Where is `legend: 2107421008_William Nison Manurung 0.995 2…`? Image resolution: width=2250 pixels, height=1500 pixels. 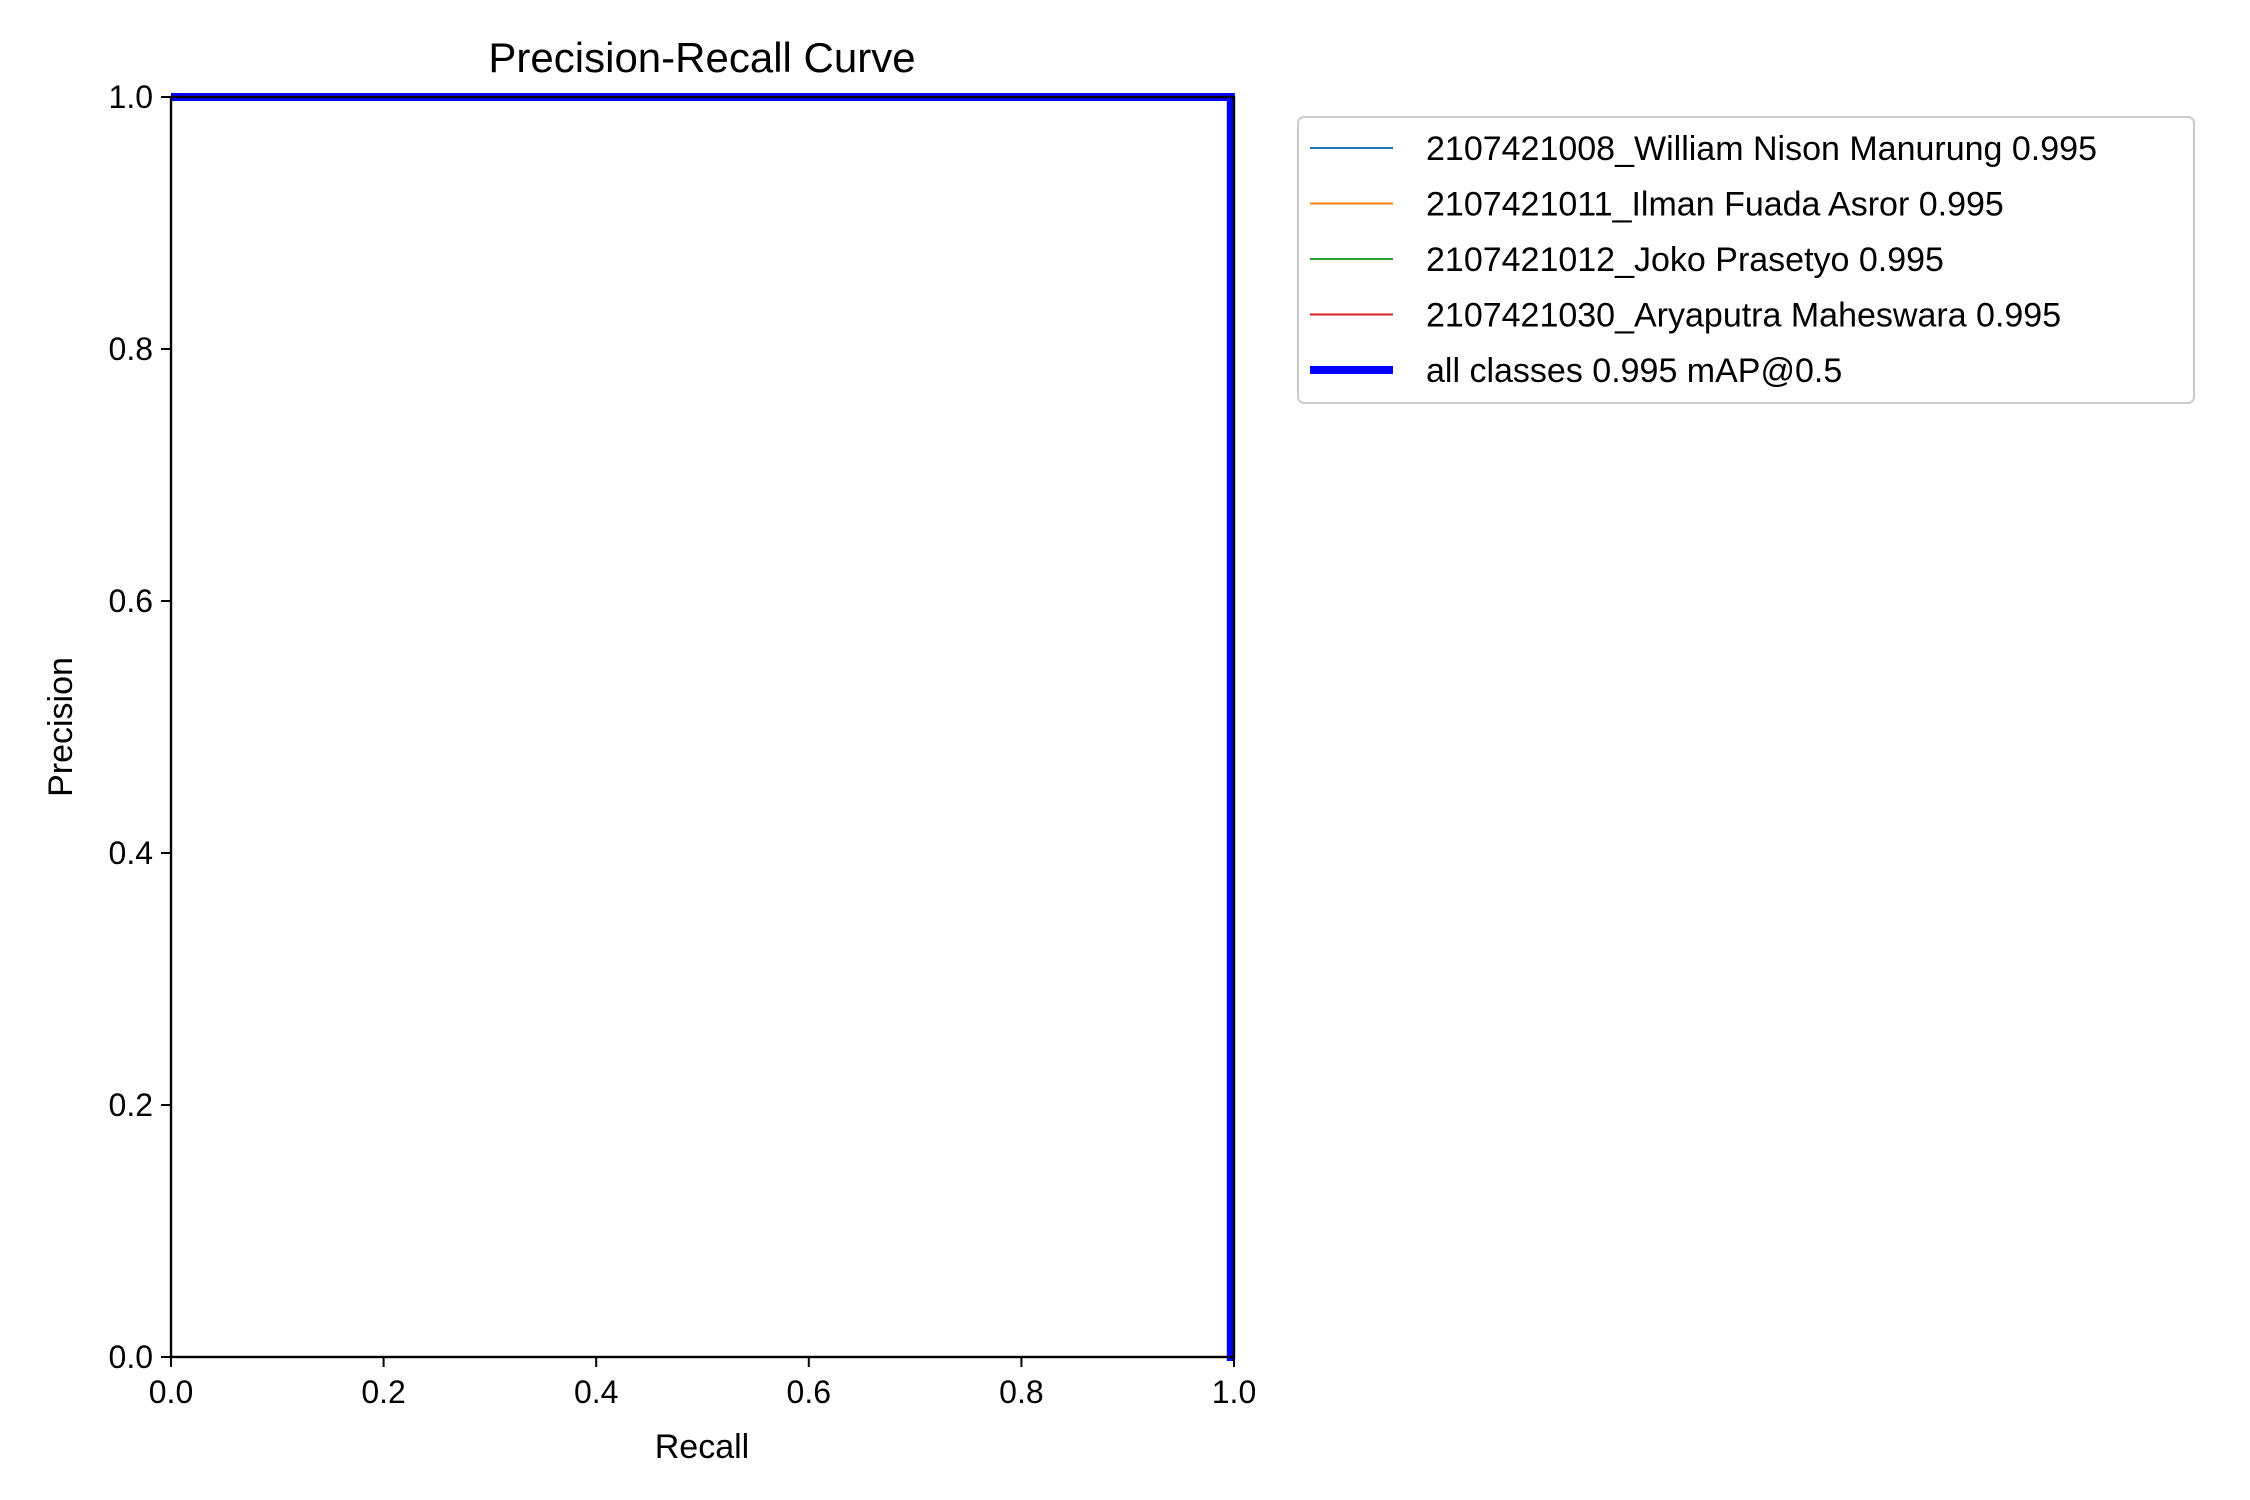 legend: 2107421008_William Nison Manurung 0.995 2… is located at coordinates (1746, 260).